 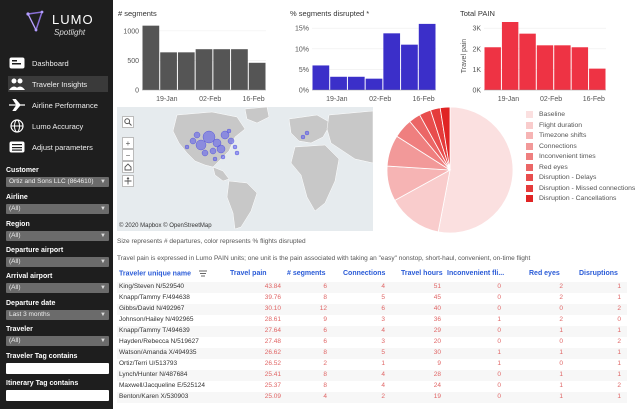 I want to click on legend-item: Red eyes, so click(x=547, y=167).